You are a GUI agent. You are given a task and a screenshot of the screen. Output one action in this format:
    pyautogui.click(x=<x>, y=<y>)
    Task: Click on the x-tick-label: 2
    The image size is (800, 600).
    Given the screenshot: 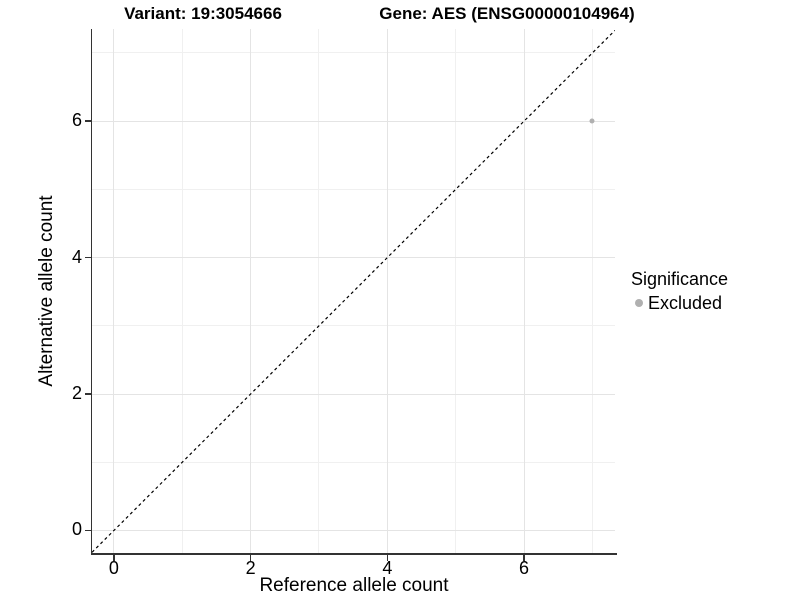 What is the action you would take?
    pyautogui.click(x=250, y=568)
    